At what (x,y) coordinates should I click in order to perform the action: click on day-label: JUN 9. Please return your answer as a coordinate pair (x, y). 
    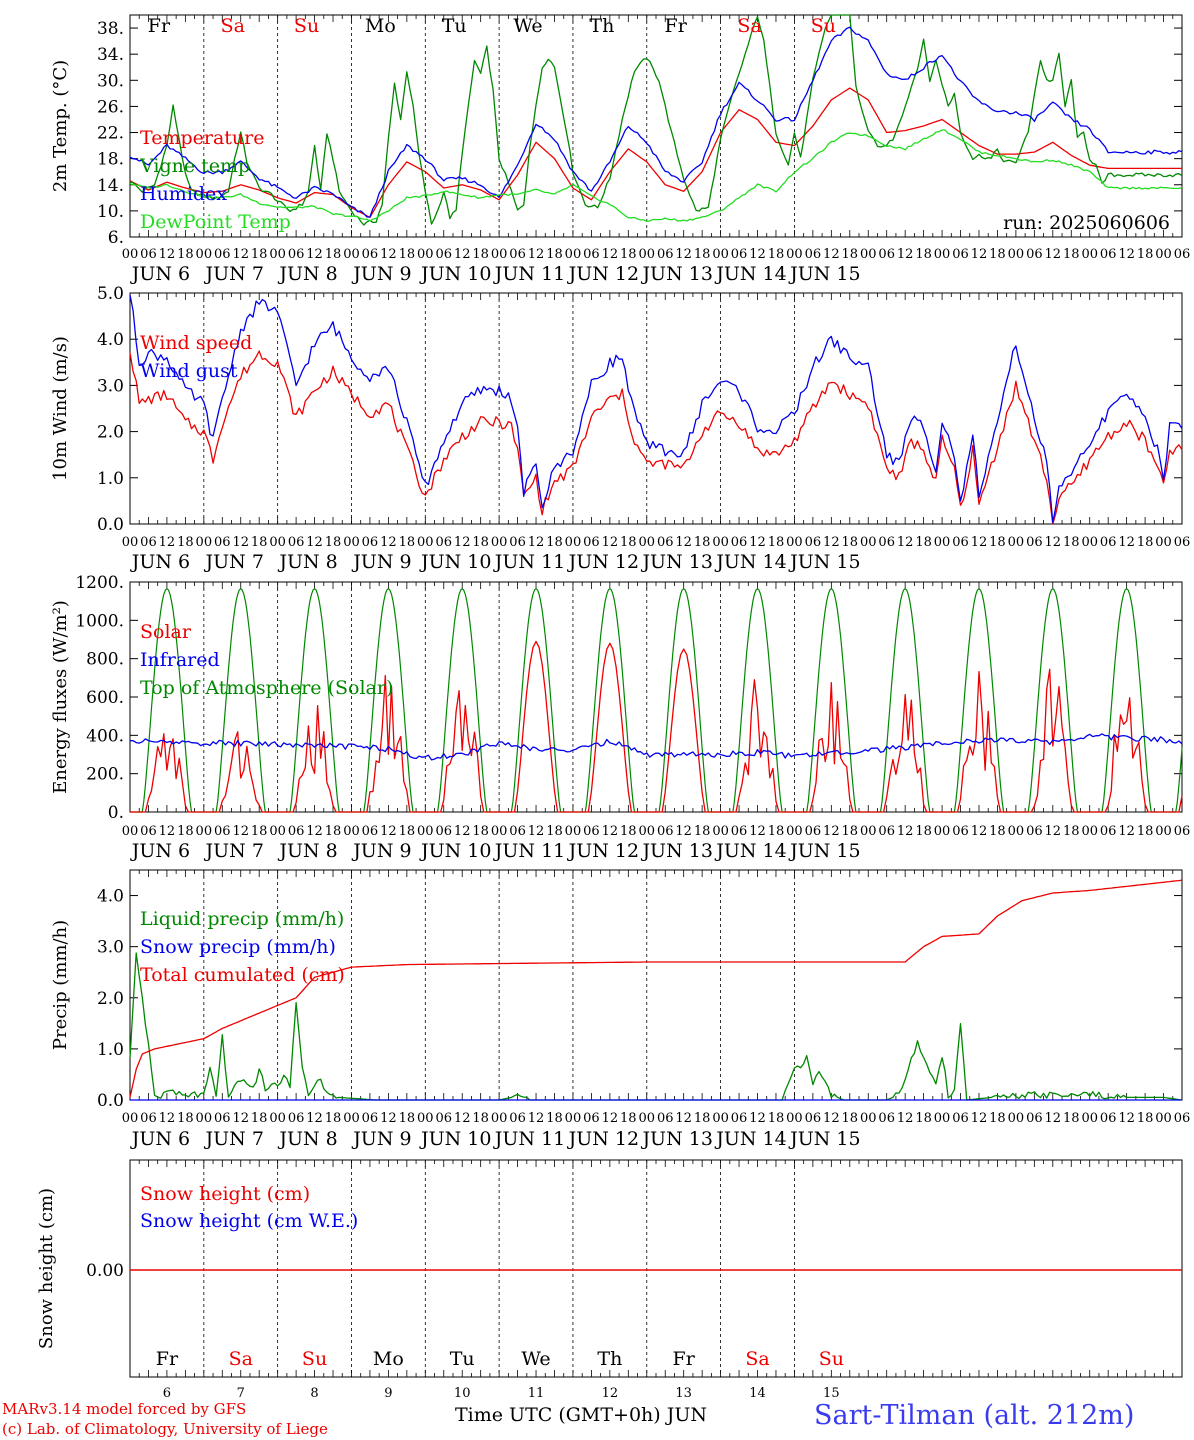
    Looking at the image, I should click on (381, 1139).